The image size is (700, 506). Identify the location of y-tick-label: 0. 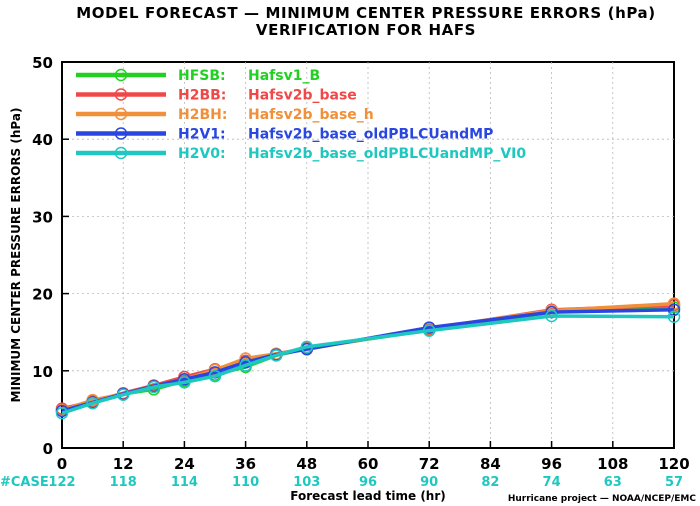
(48, 449).